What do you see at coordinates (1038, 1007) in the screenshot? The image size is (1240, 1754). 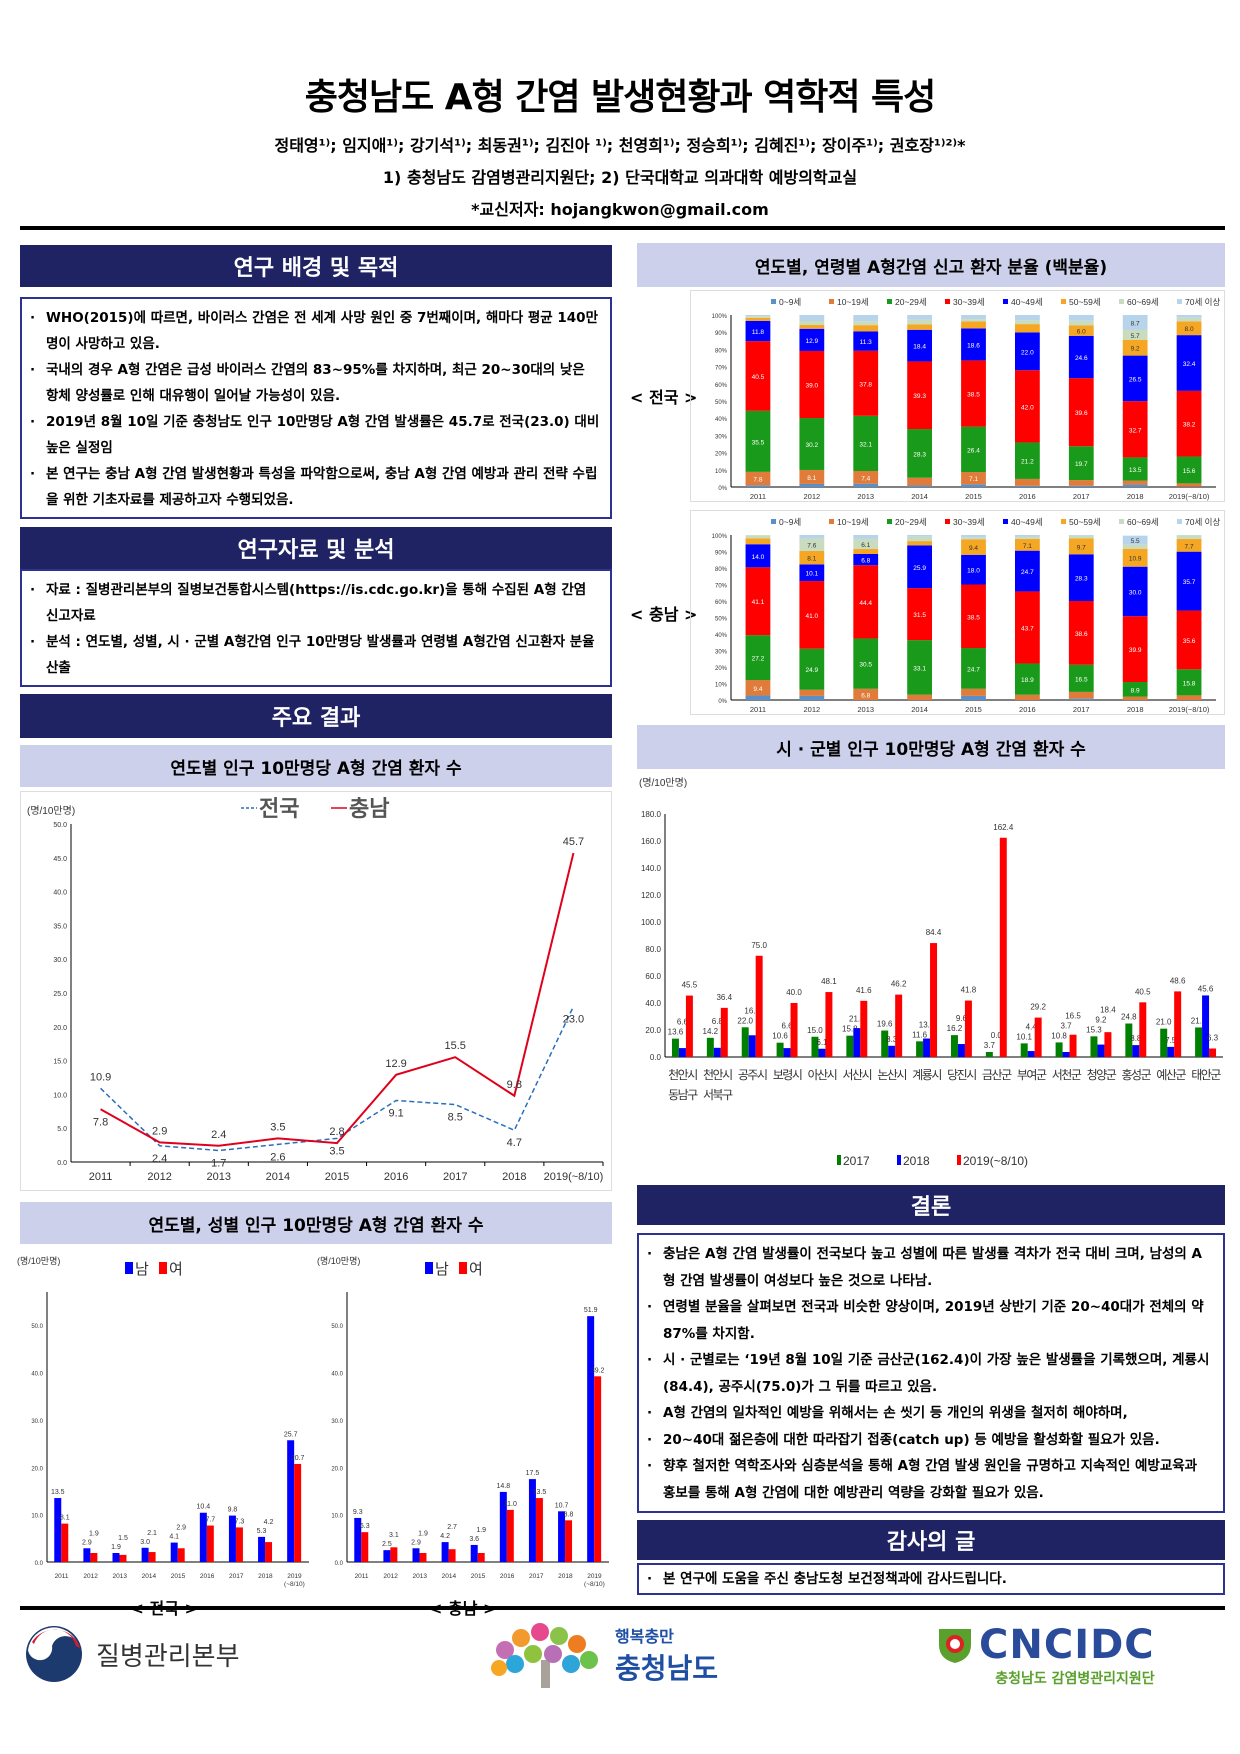 I see `data-label: 29.2` at bounding box center [1038, 1007].